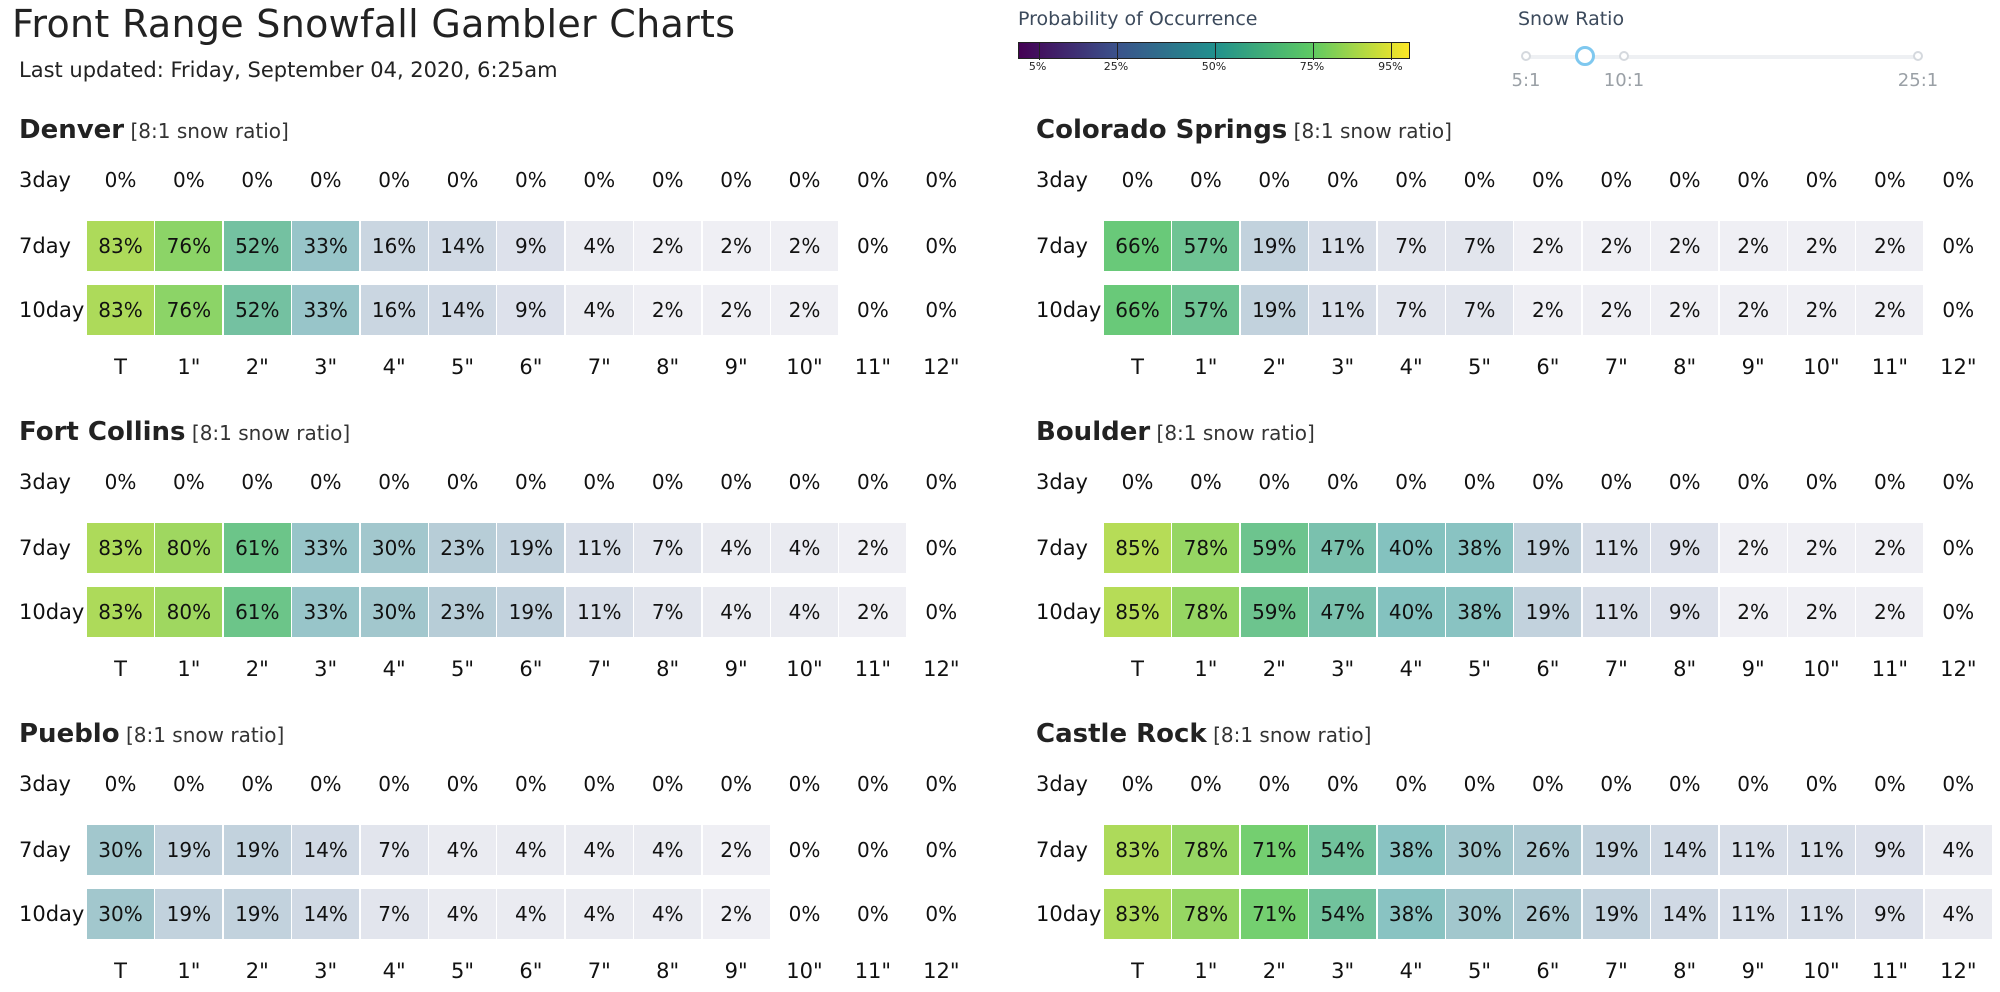  Describe the element at coordinates (1312, 66) in the screenshot. I see `legend-tick-label: 75%` at that location.